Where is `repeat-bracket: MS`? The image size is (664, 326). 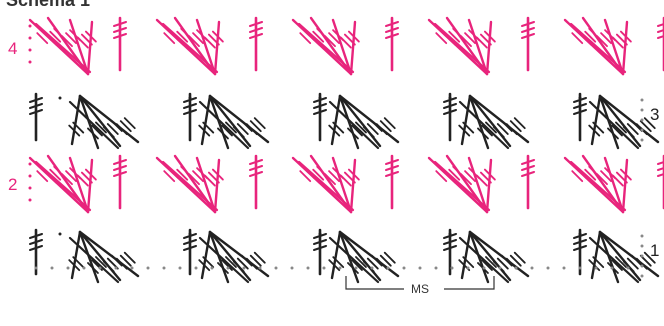 repeat-bracket: MS is located at coordinates (420, 286).